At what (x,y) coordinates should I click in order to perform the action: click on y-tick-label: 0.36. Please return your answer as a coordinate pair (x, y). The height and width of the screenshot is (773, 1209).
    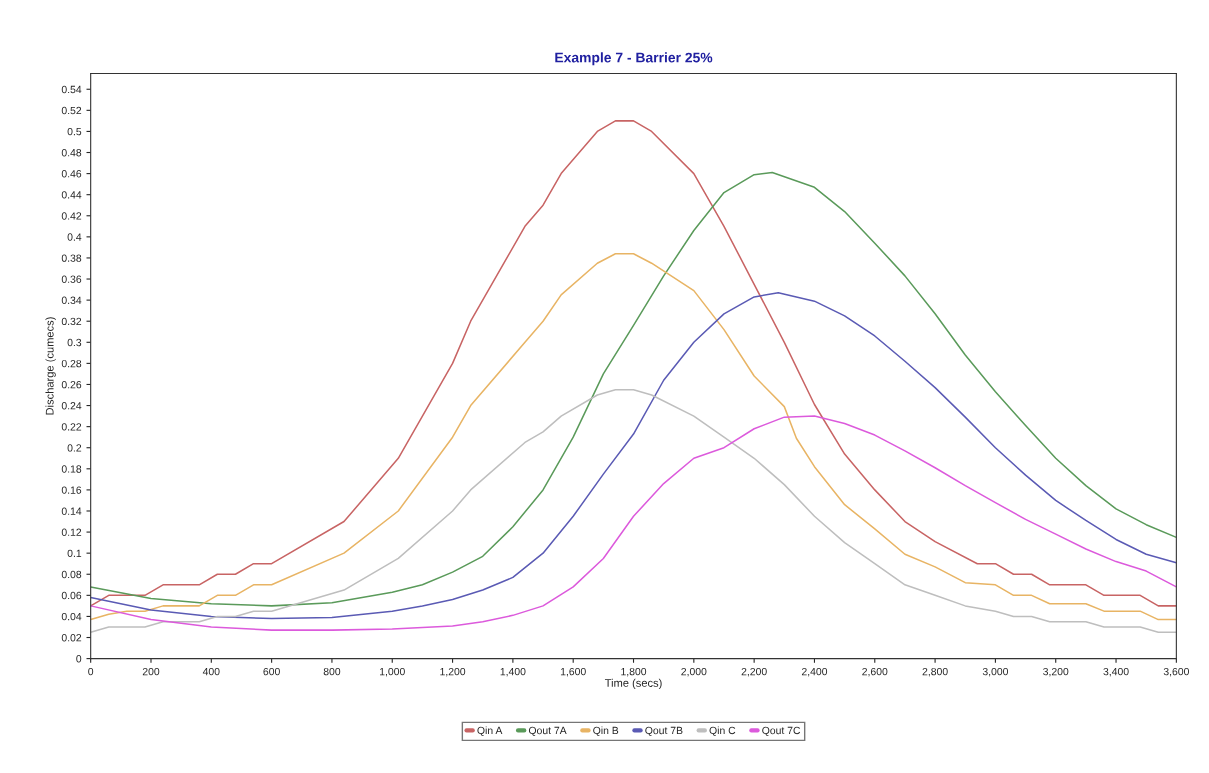
    Looking at the image, I should click on (71, 279).